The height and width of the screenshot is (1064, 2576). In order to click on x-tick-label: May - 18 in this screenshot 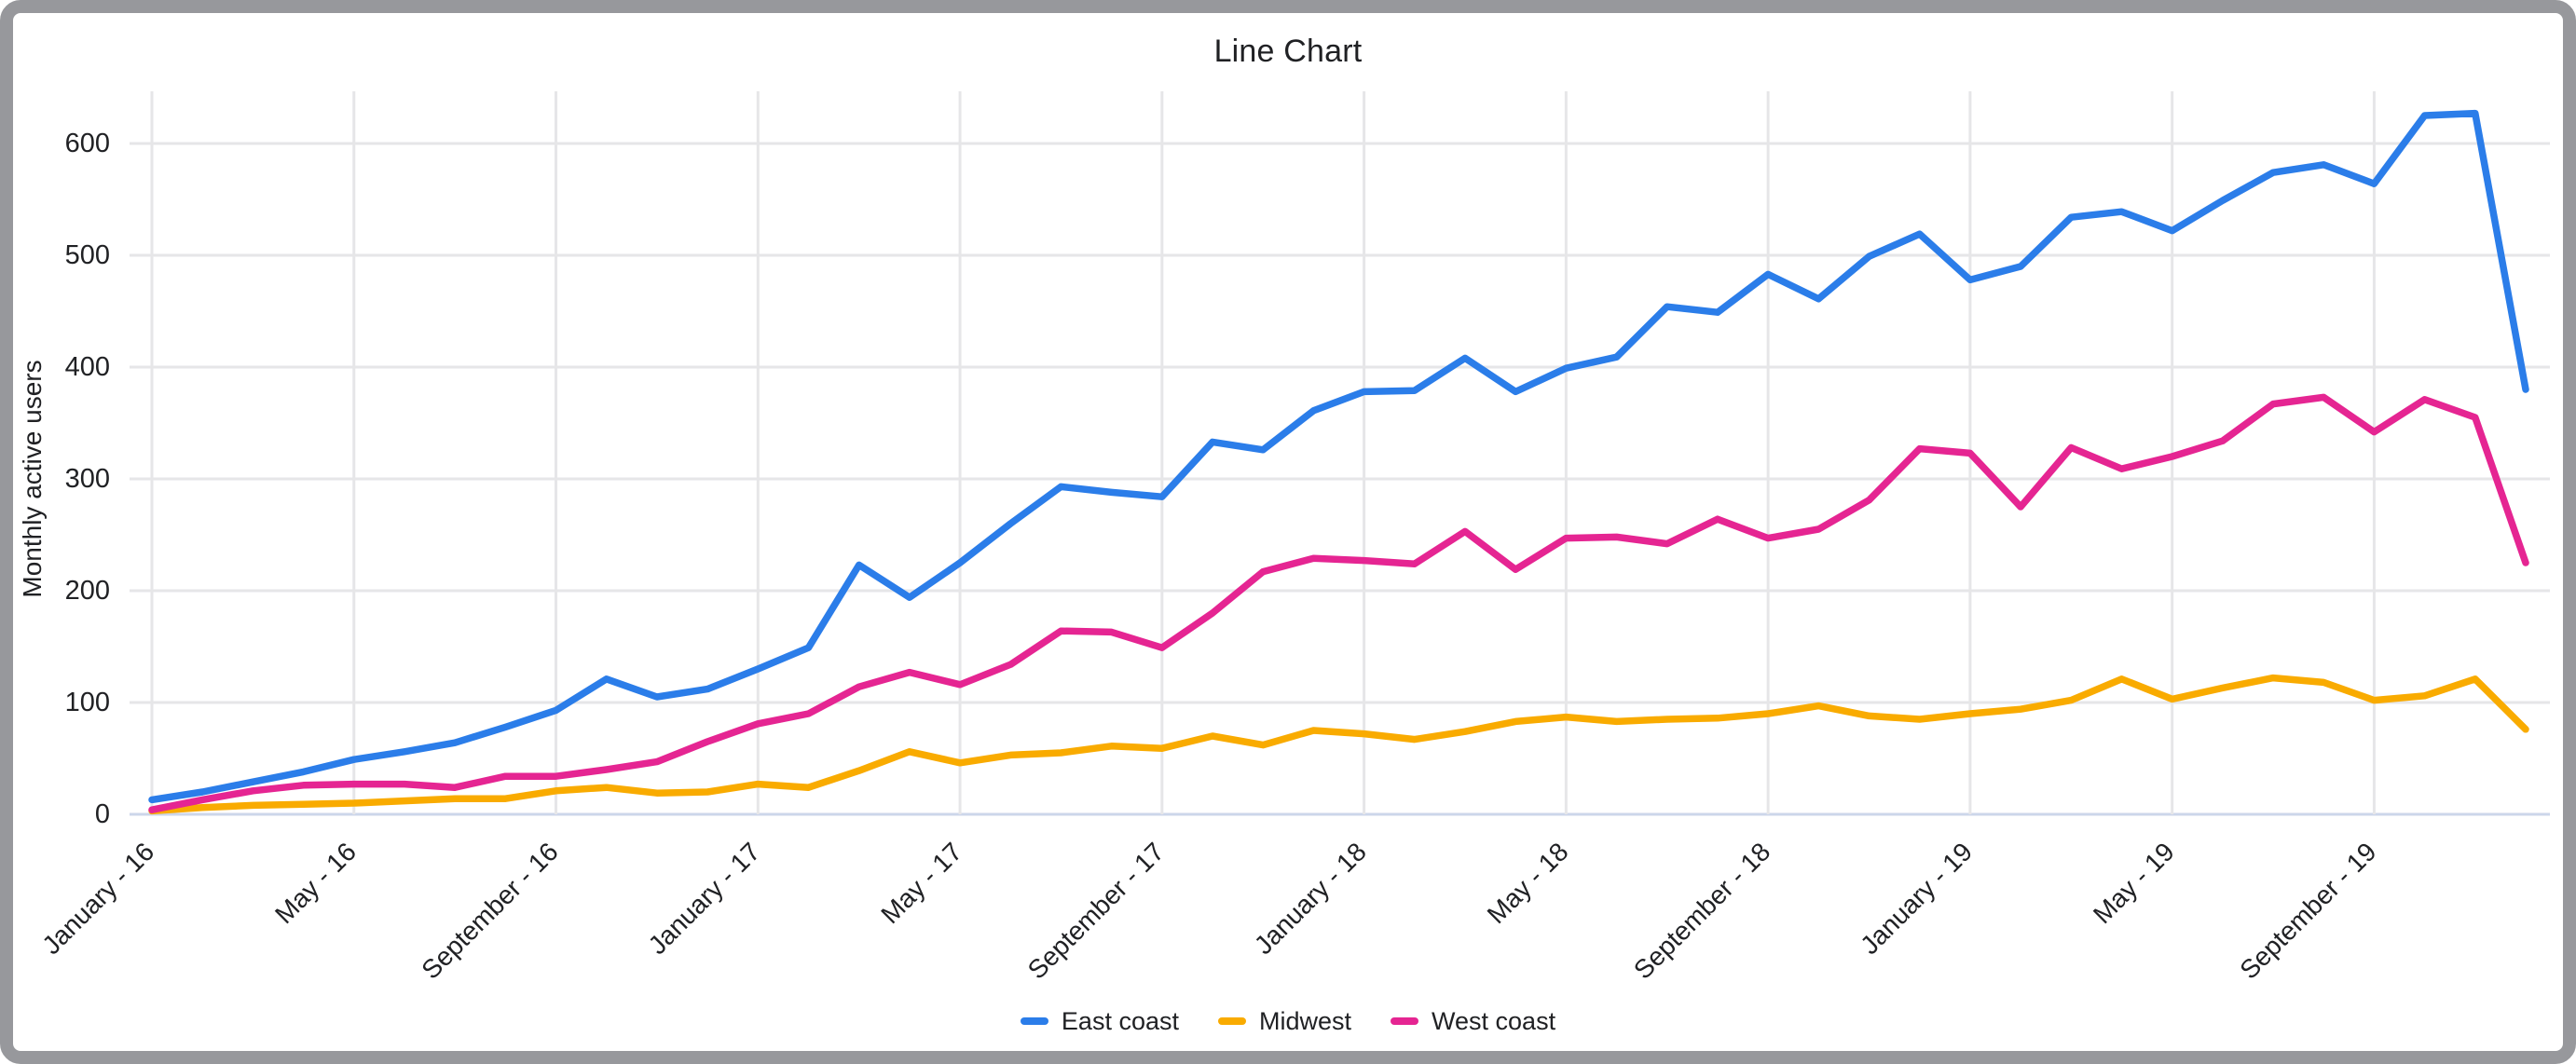, I will do `click(1528, 883)`.